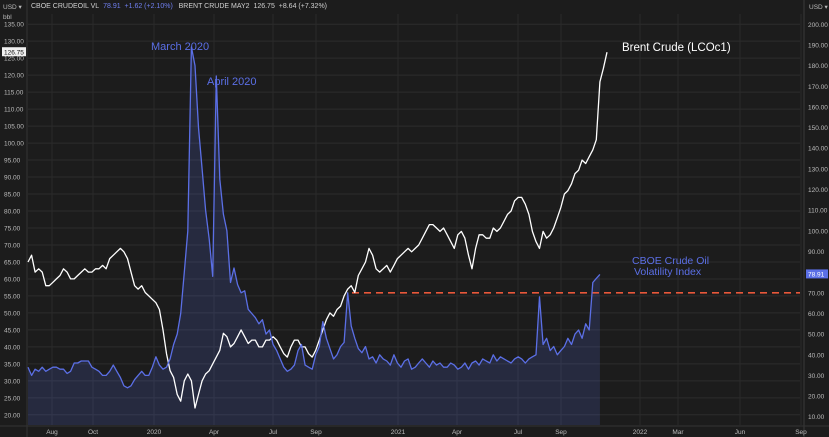  What do you see at coordinates (264, 6) in the screenshot?
I see `series2-last: 126.75` at bounding box center [264, 6].